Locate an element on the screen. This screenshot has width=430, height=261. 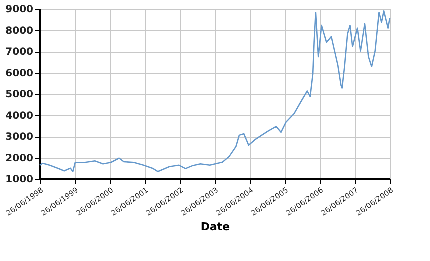
y-tick-label: 3000 is located at coordinates (20, 137).